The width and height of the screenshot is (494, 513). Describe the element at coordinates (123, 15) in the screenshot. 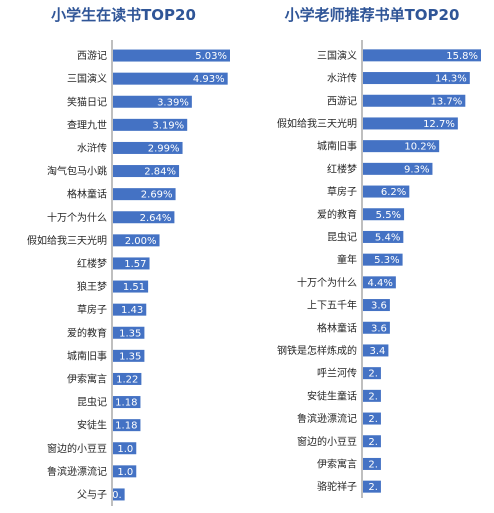

I see `chart-title: 小学生在读书TOP20` at that location.